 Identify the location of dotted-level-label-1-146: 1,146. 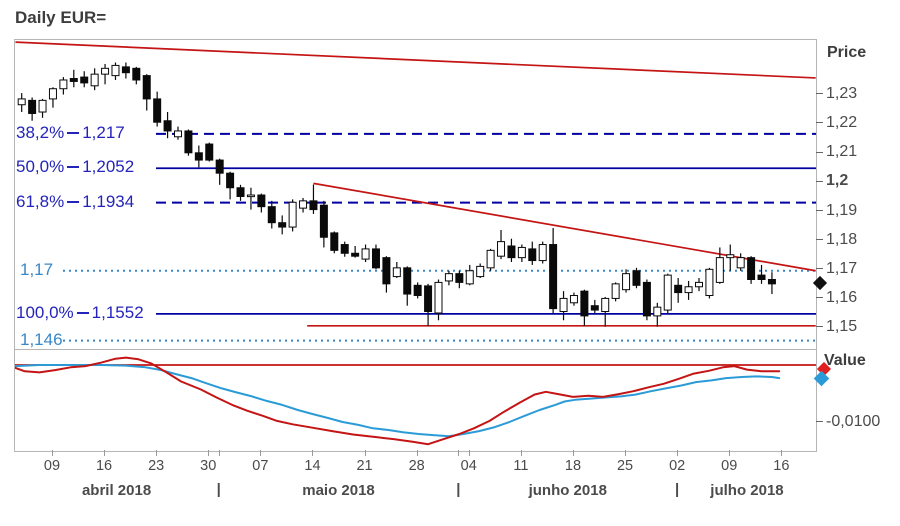
(41, 339).